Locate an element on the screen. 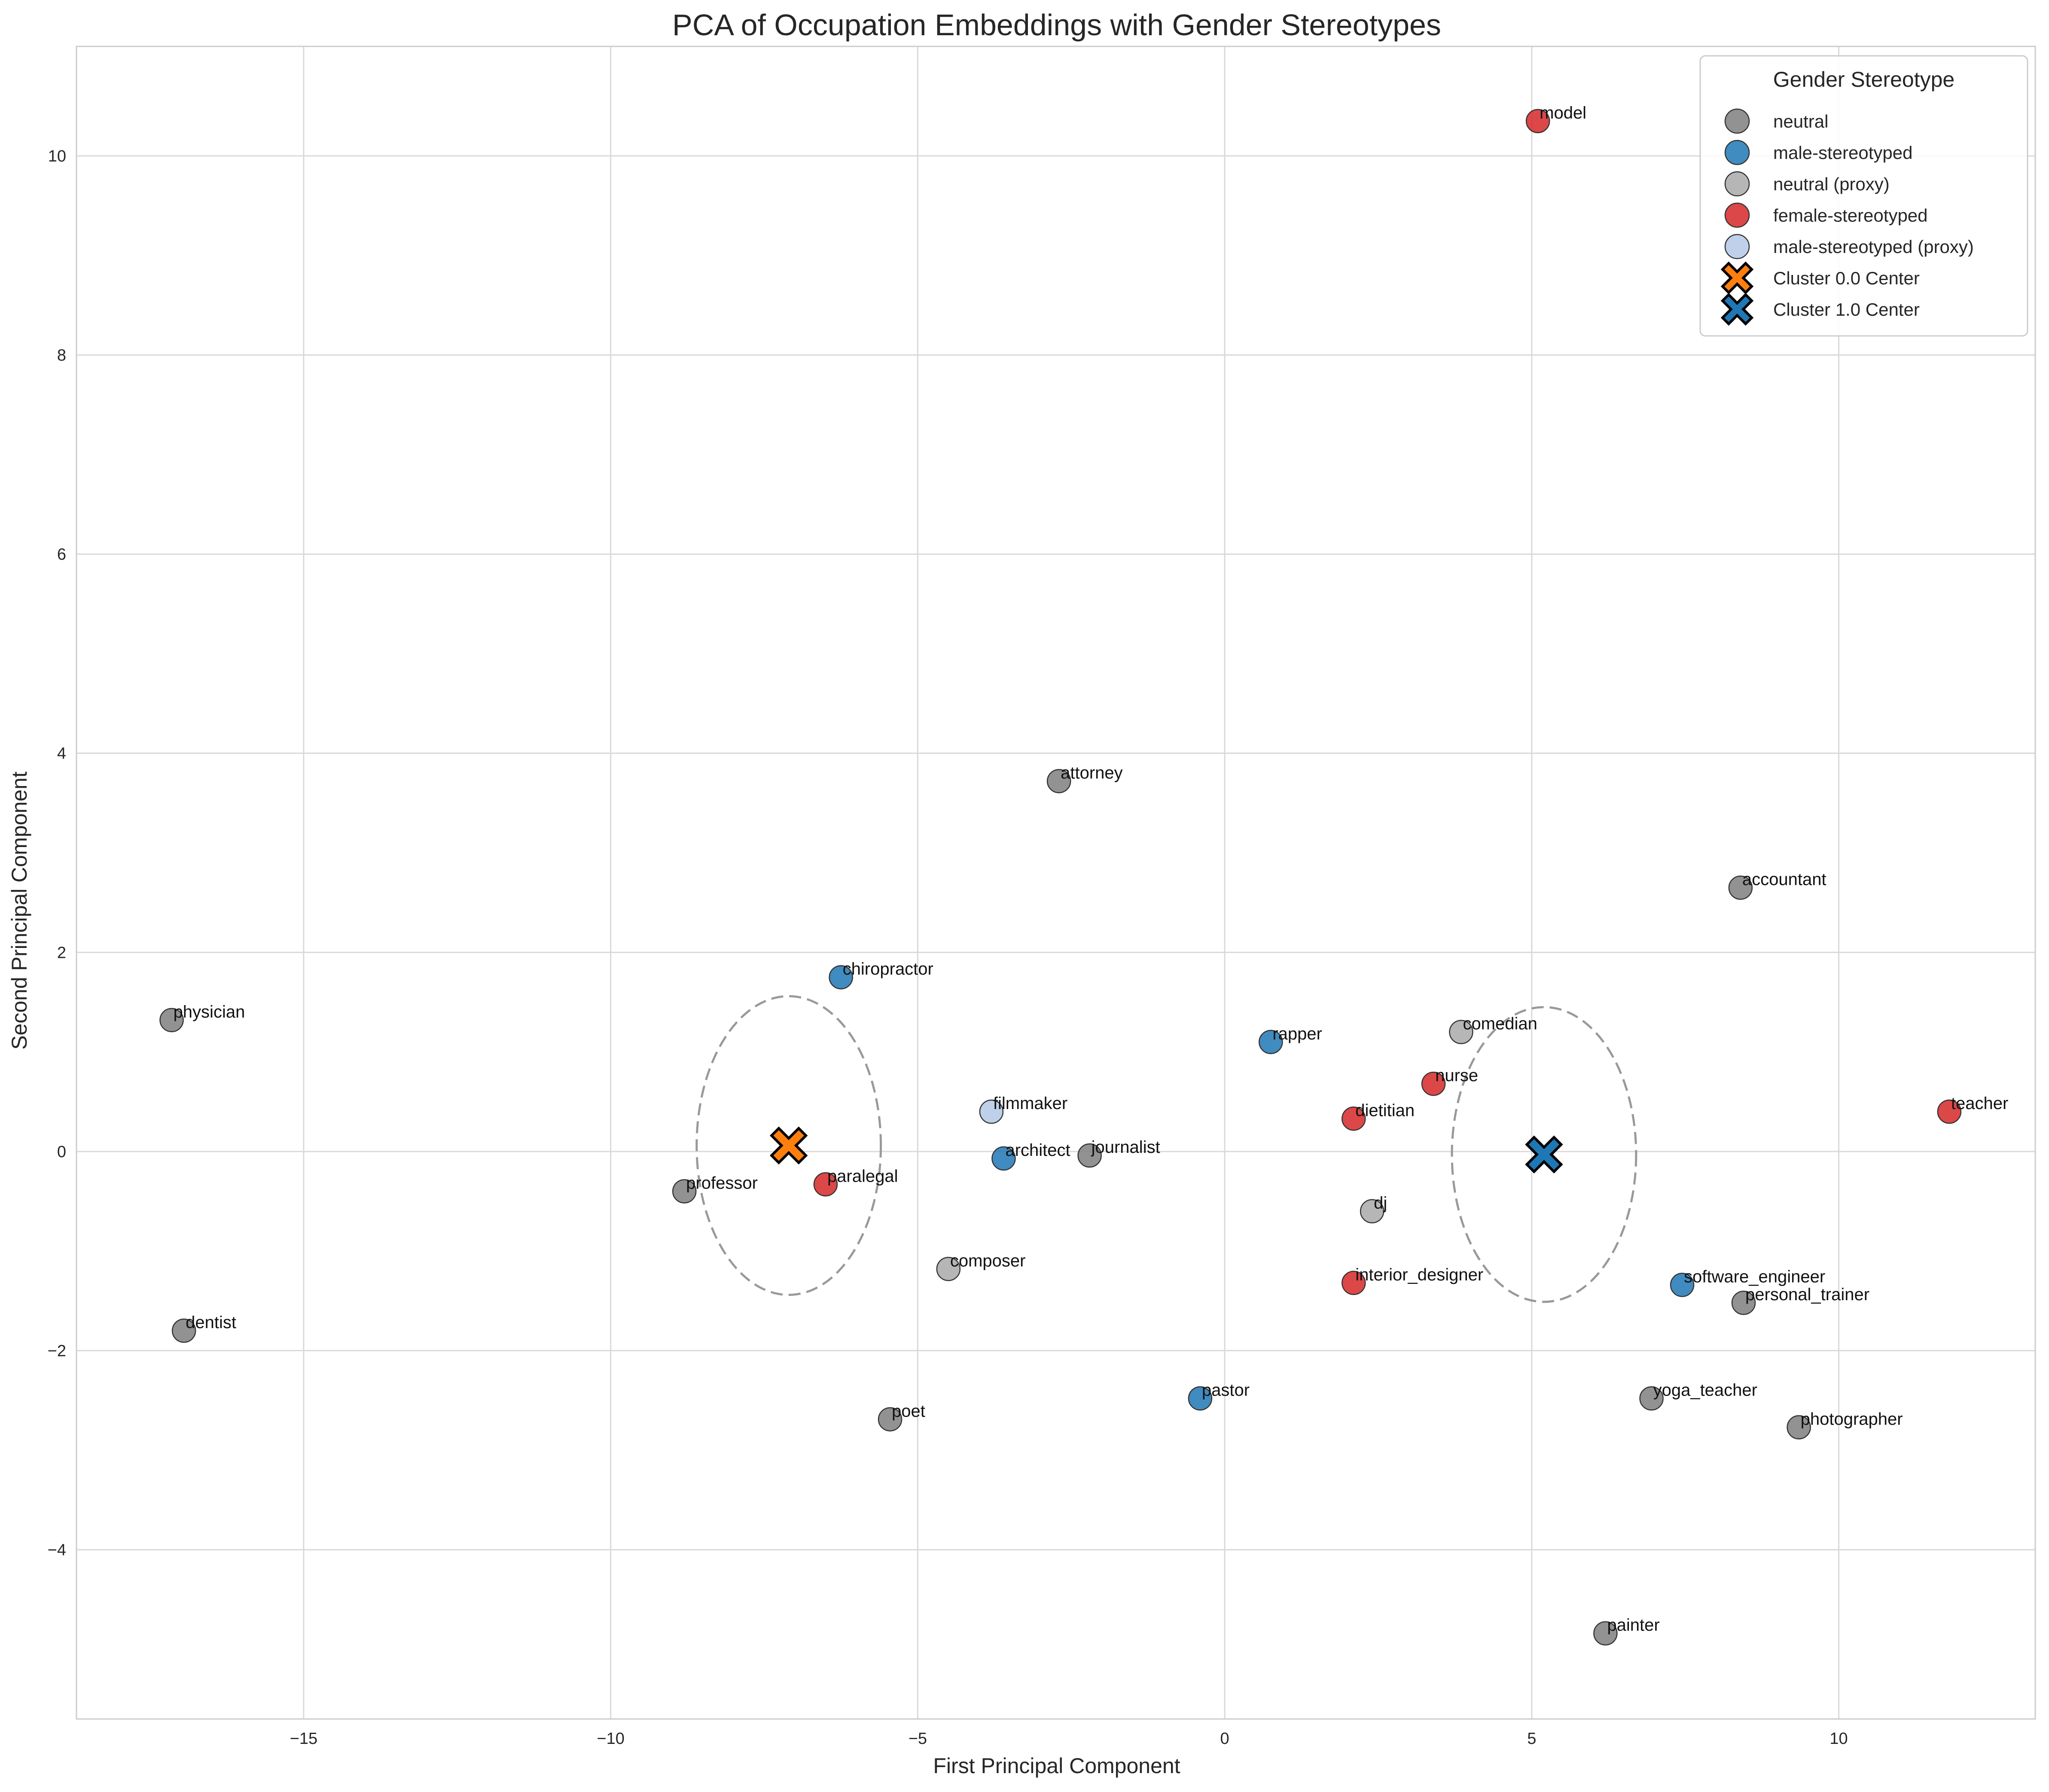  point-label-dentist: dentist is located at coordinates (211, 1322).